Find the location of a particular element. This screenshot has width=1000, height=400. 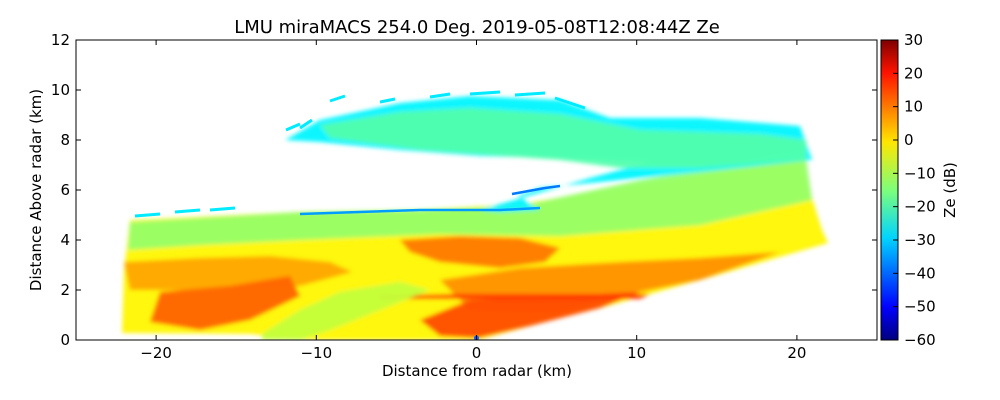

colorbar-tick-label: −50 is located at coordinates (920, 307).